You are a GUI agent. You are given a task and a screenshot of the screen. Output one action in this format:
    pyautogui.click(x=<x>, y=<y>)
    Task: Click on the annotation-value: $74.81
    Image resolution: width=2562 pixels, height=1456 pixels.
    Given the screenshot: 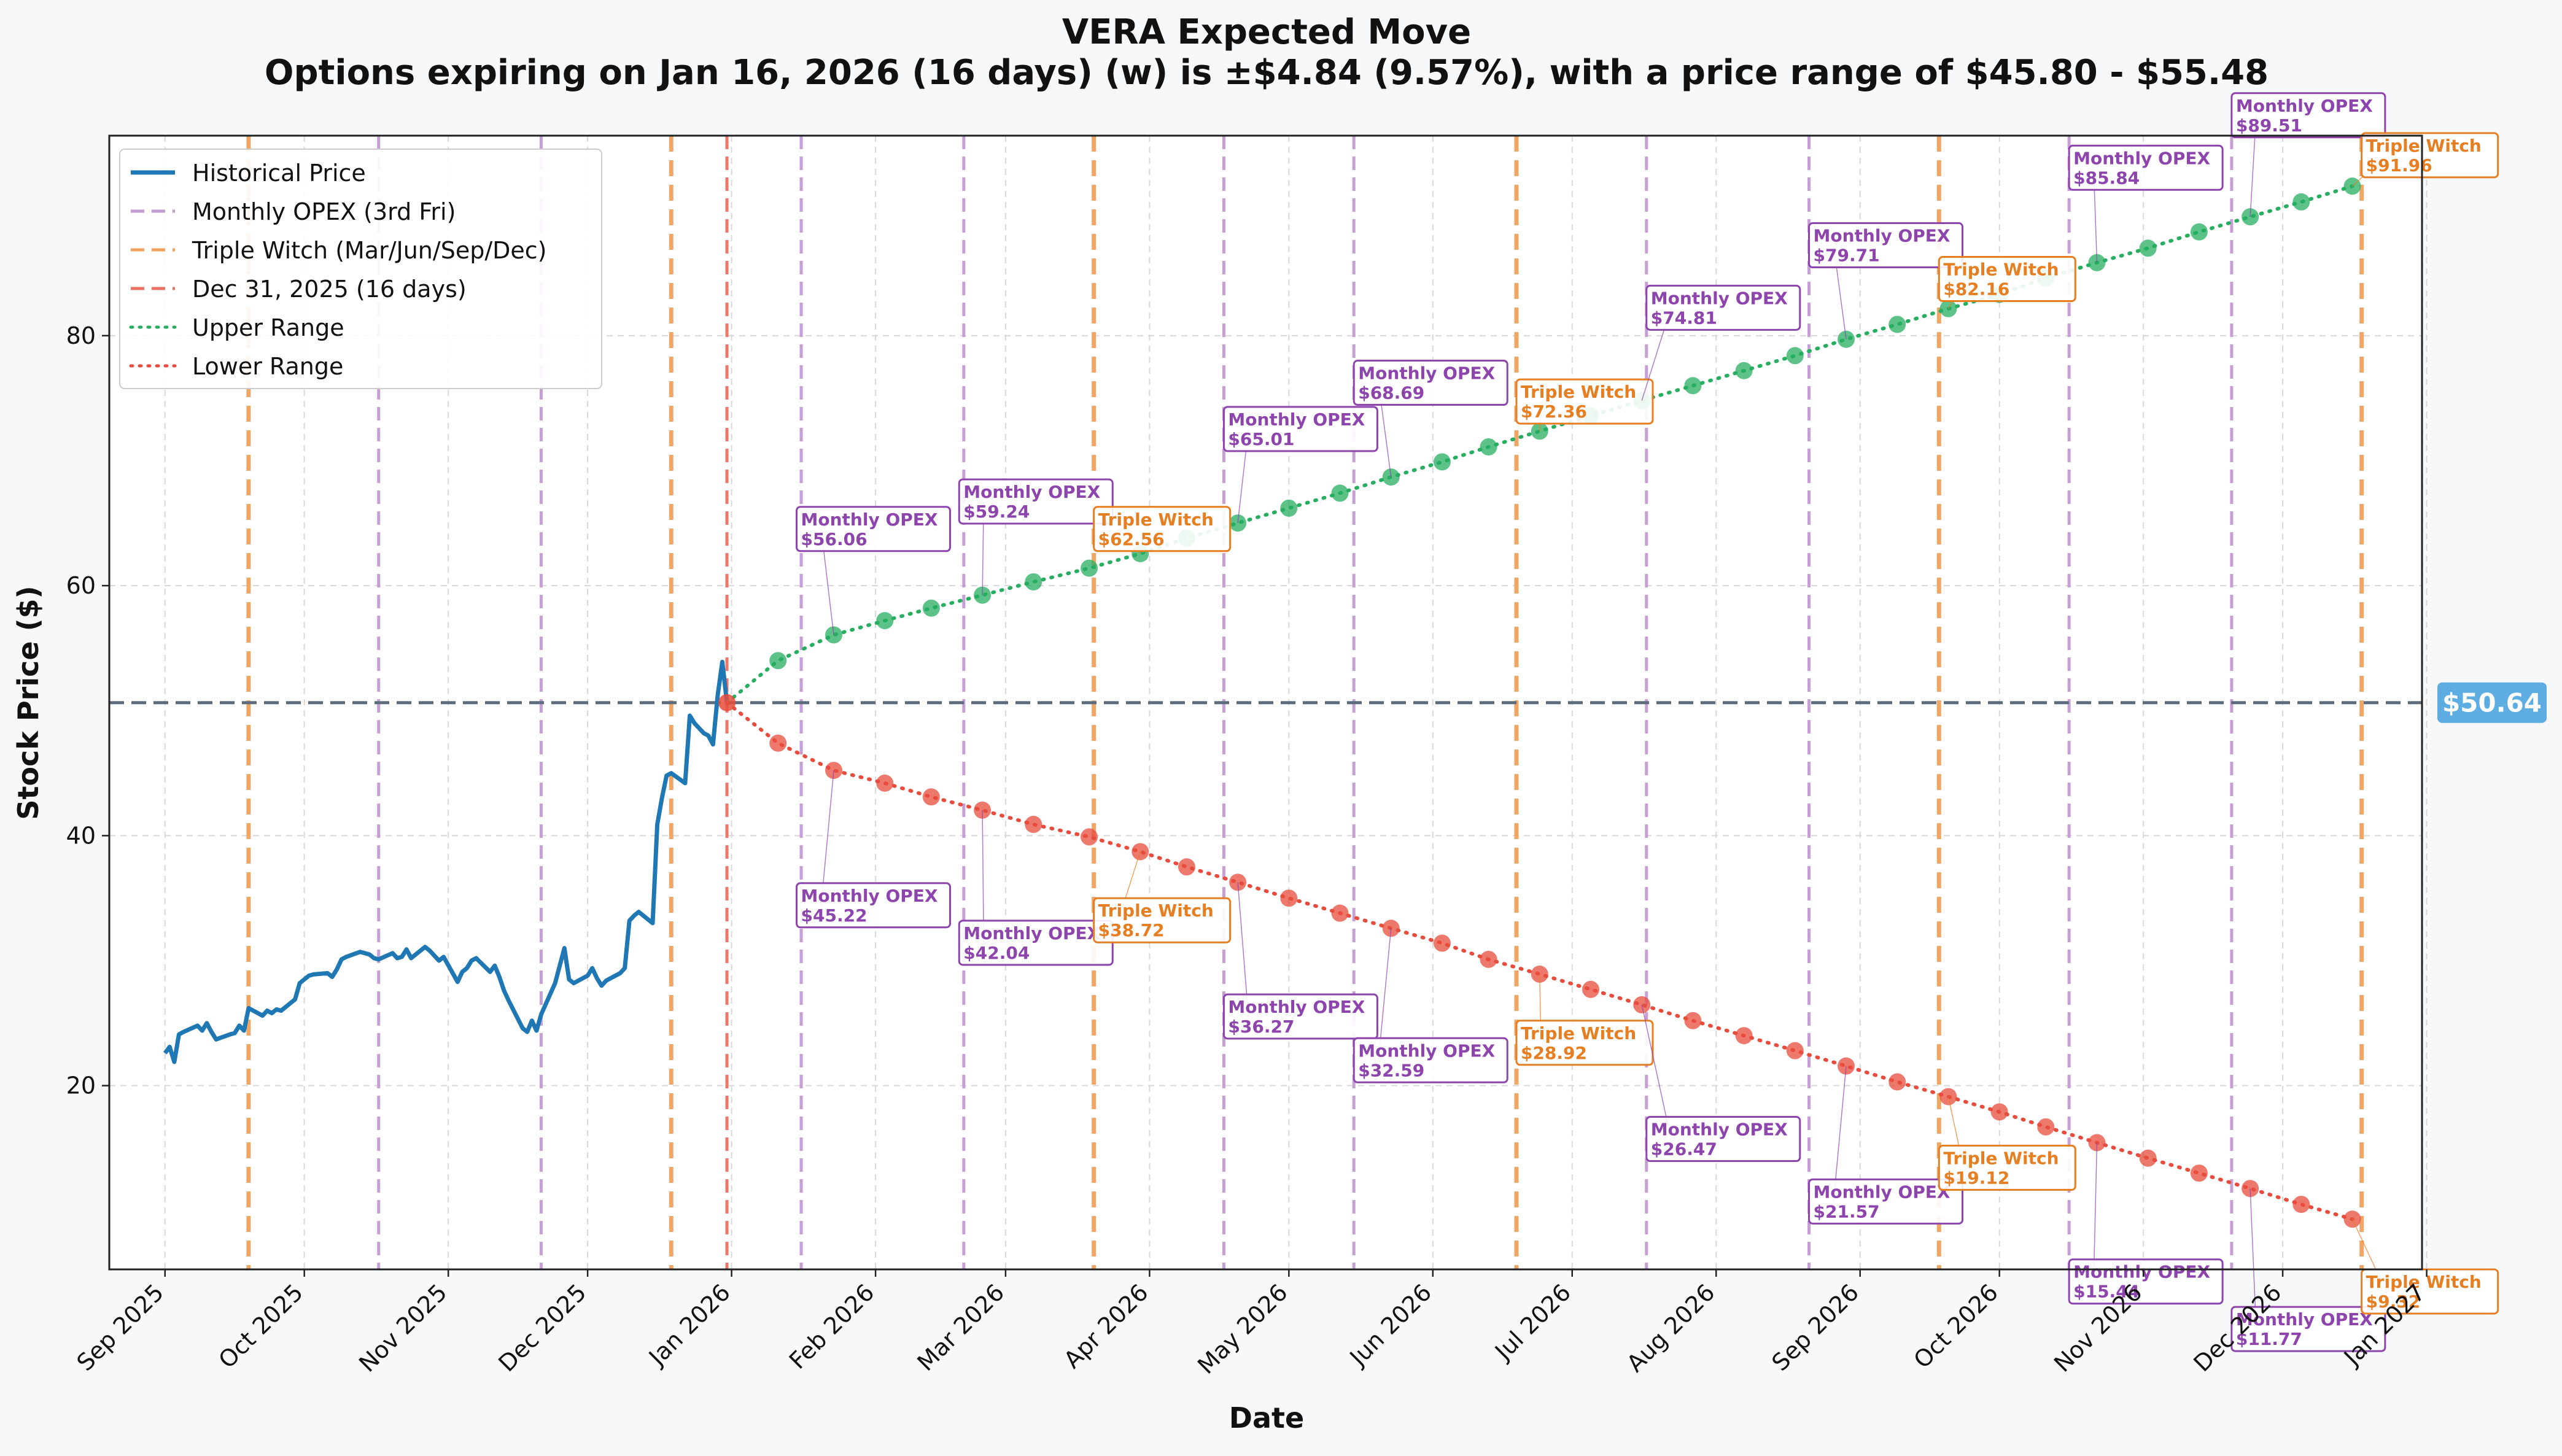 What is the action you would take?
    pyautogui.click(x=1684, y=318)
    